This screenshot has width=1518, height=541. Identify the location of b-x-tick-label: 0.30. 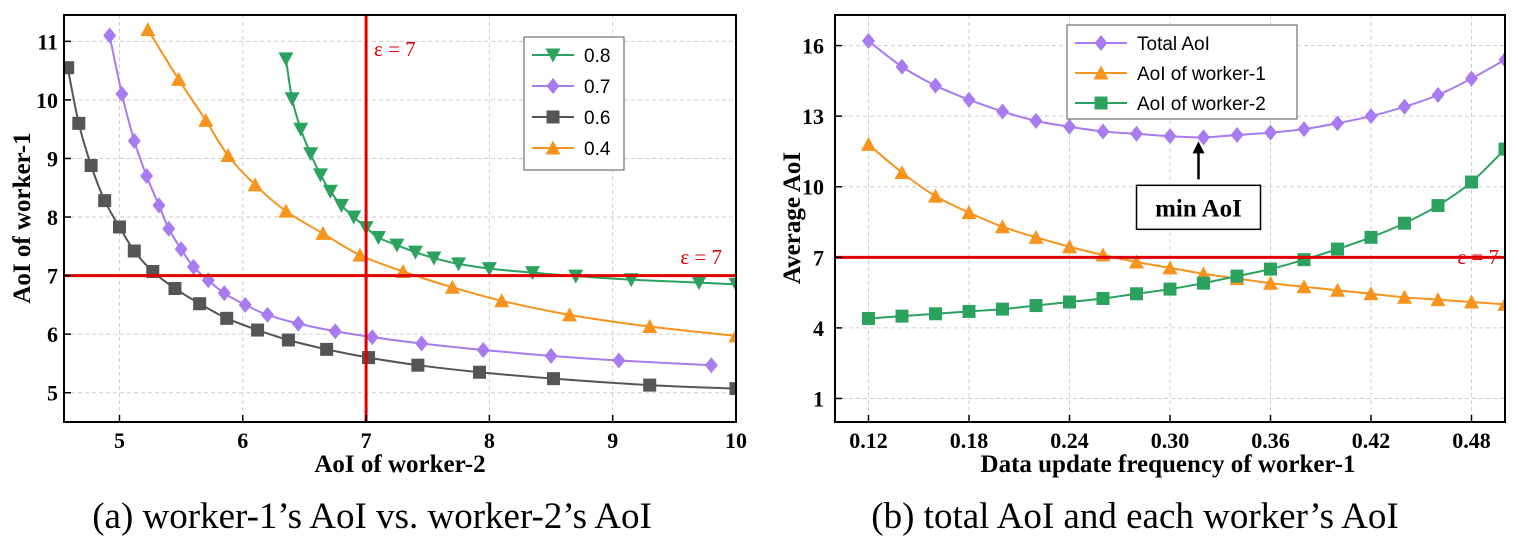
(1170, 440).